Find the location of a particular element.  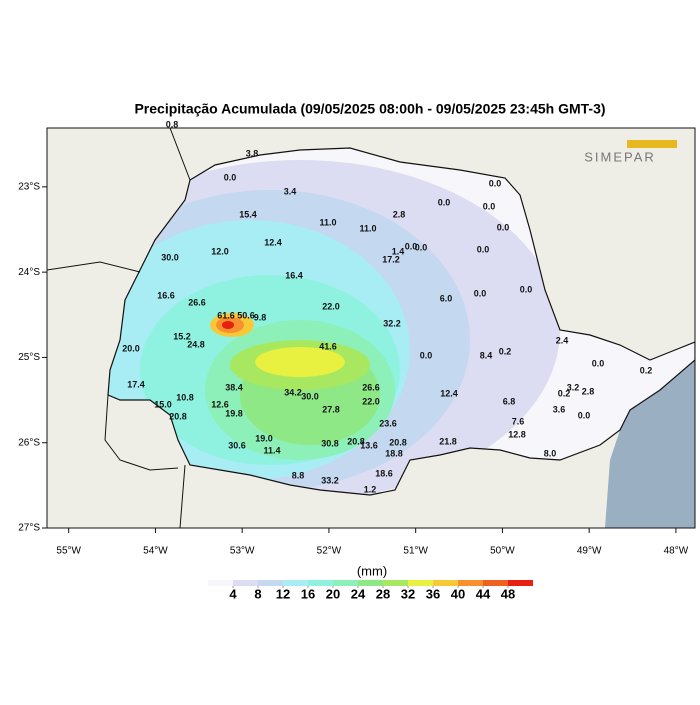

station-value: 19.0 is located at coordinates (264, 438).